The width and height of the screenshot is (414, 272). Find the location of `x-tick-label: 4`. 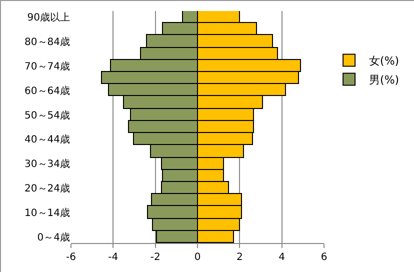

x-tick-label: 4 is located at coordinates (282, 257).